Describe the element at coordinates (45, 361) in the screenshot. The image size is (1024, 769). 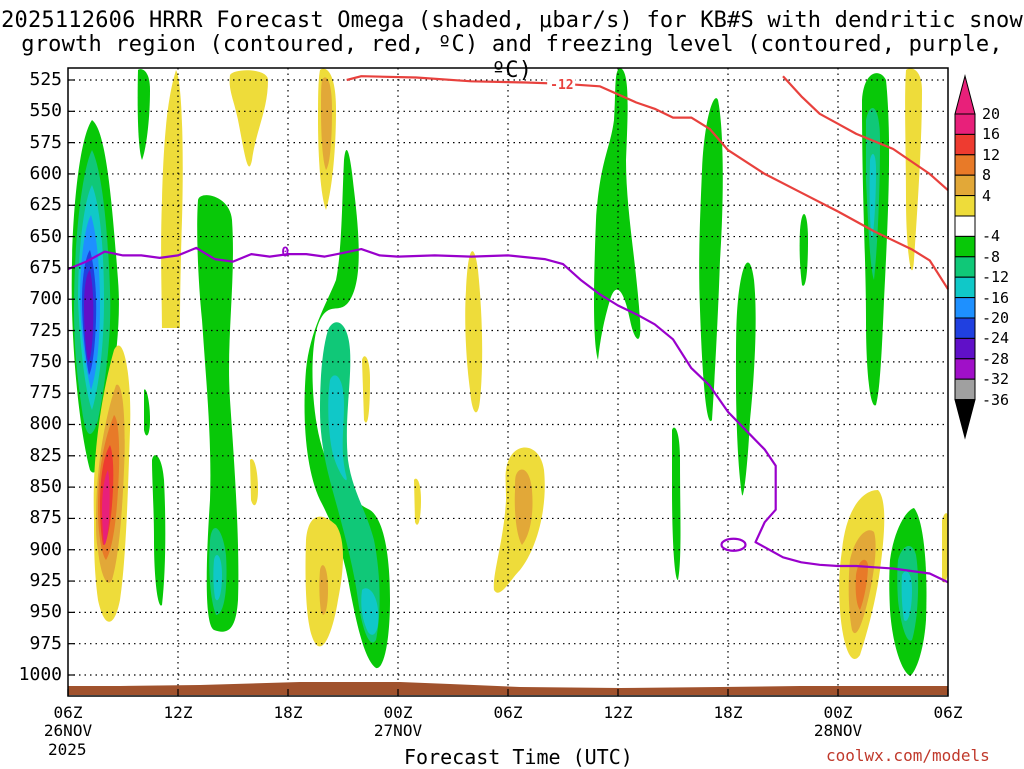
I see `y-tick-label: 750` at that location.